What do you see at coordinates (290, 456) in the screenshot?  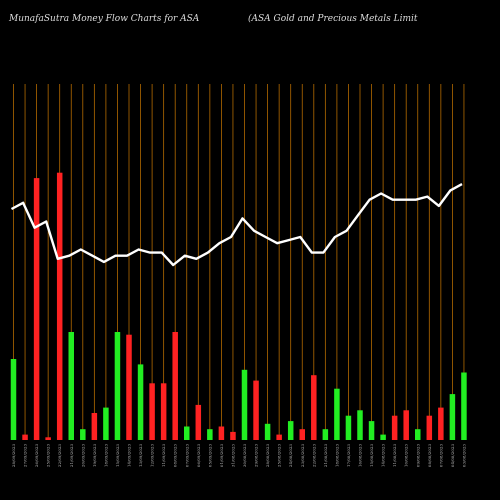 I see `x-tick-label: 24/08/2023` at bounding box center [290, 456].